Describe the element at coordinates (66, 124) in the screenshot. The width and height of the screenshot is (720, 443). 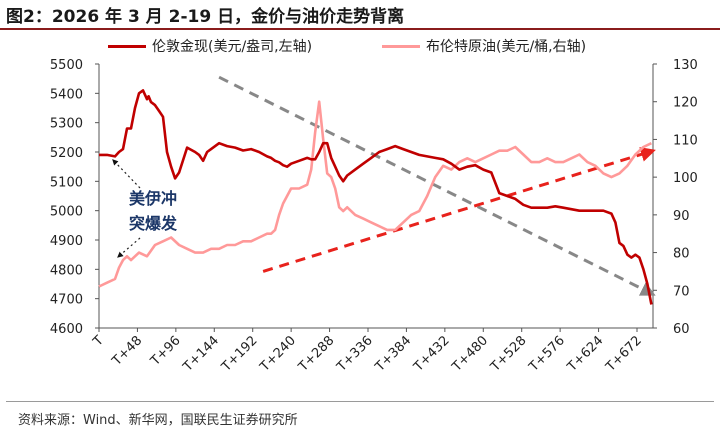
I see `y-left-tick-label: 5300` at that location.